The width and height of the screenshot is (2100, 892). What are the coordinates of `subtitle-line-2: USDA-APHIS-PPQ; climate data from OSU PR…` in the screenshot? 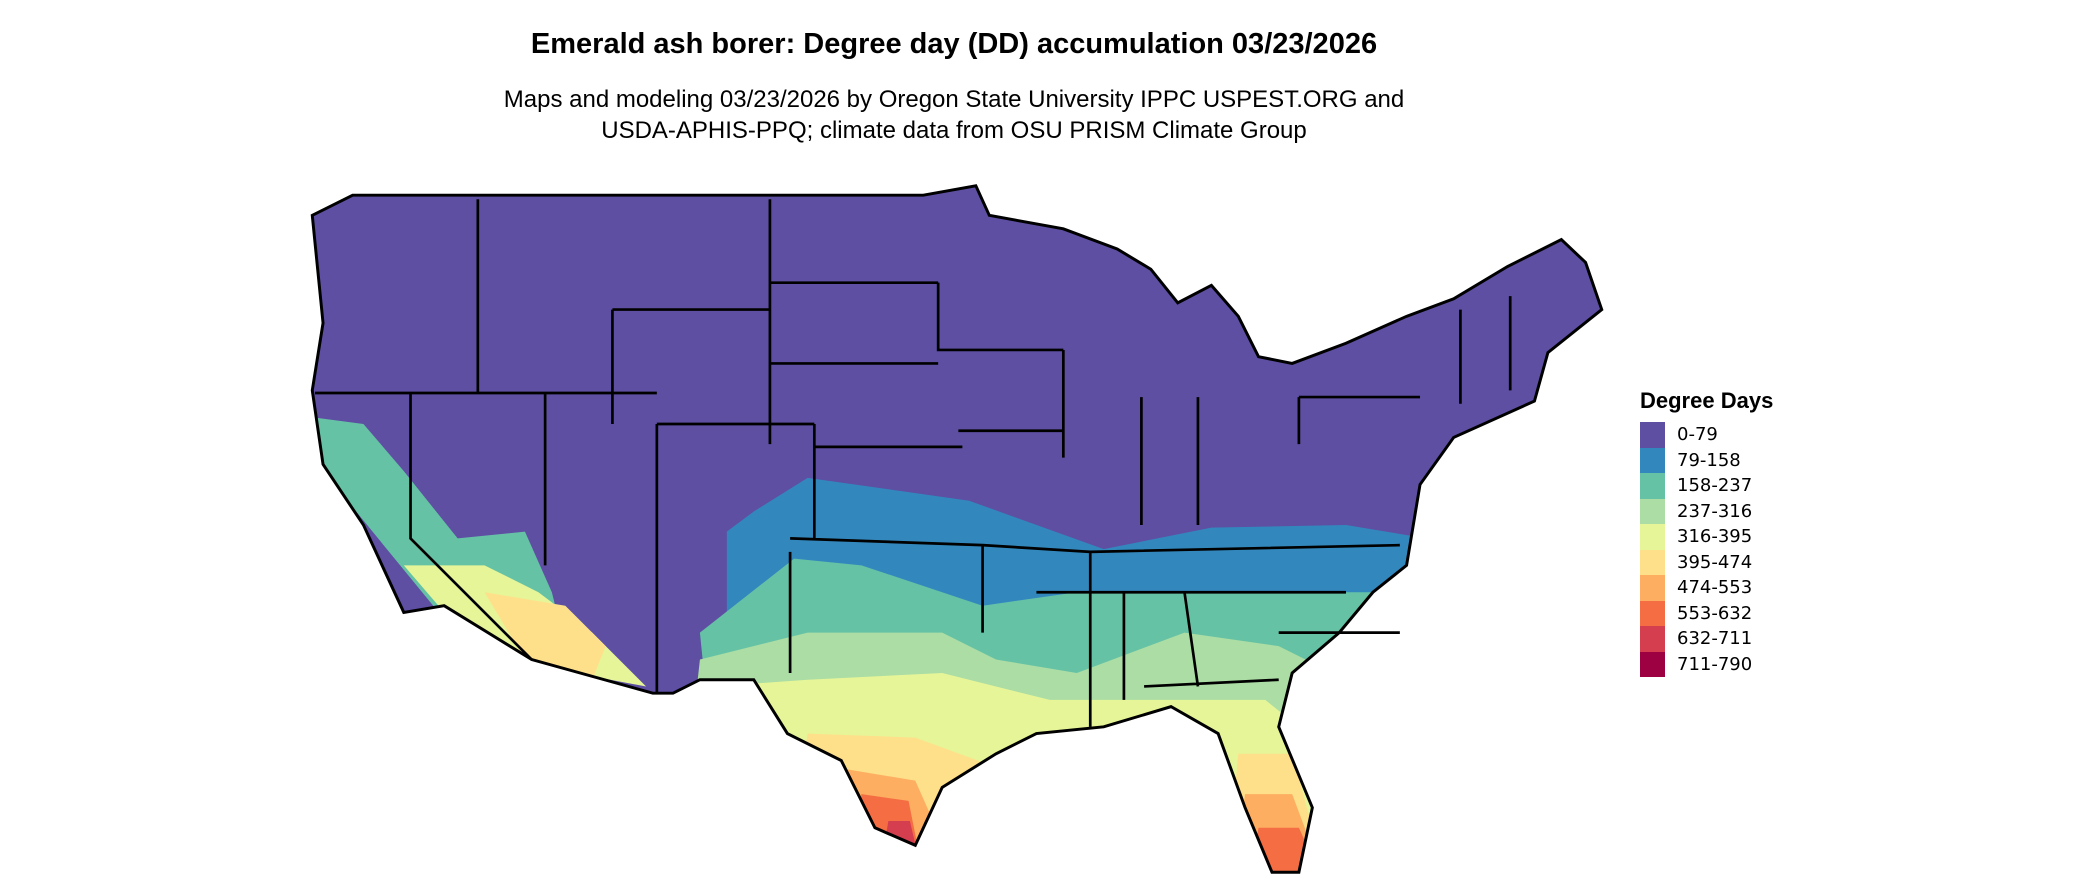 It's located at (954, 130).